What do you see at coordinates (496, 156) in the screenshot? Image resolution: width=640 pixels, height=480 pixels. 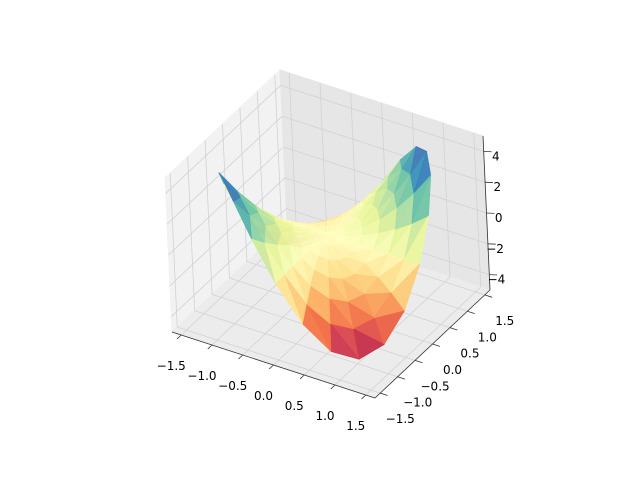 I see `z-tick-label: 4` at bounding box center [496, 156].